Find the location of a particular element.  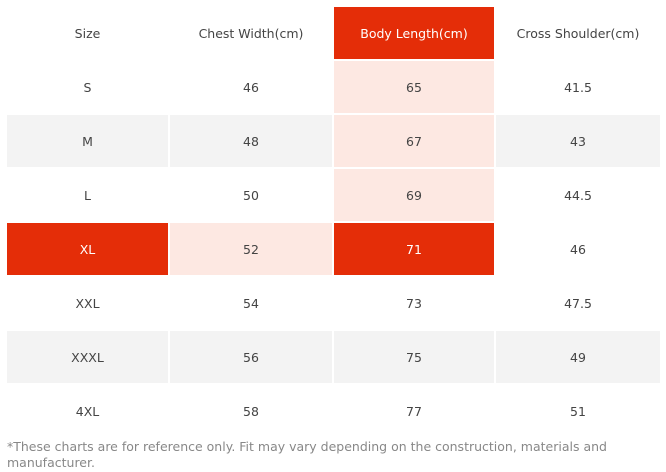

chest-width-cell: 54 is located at coordinates (251, 303).